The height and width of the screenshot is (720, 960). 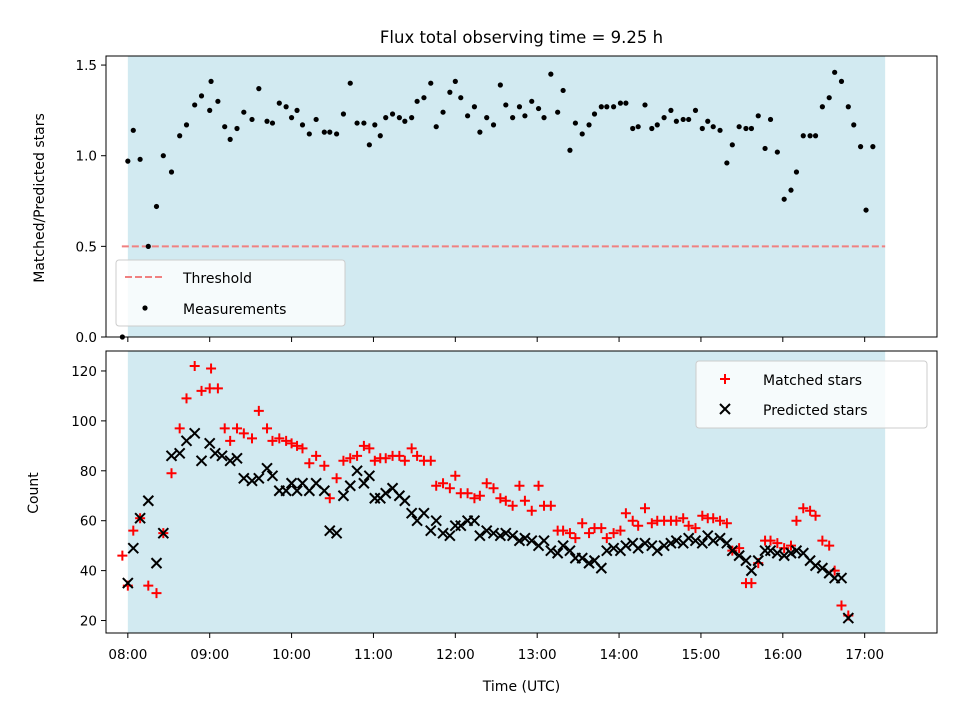 I want to click on top-y-tick-label: 1.0, so click(x=86, y=157).